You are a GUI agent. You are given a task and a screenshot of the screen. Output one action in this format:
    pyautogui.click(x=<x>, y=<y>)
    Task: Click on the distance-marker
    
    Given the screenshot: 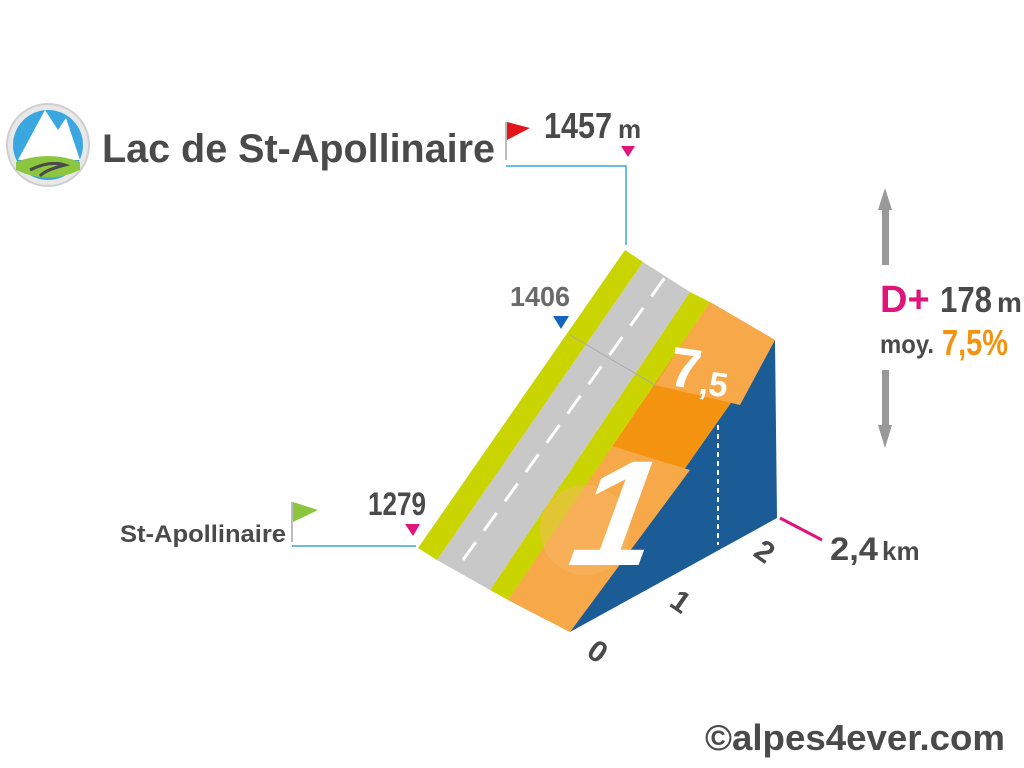 What is the action you would take?
    pyautogui.click(x=801, y=529)
    